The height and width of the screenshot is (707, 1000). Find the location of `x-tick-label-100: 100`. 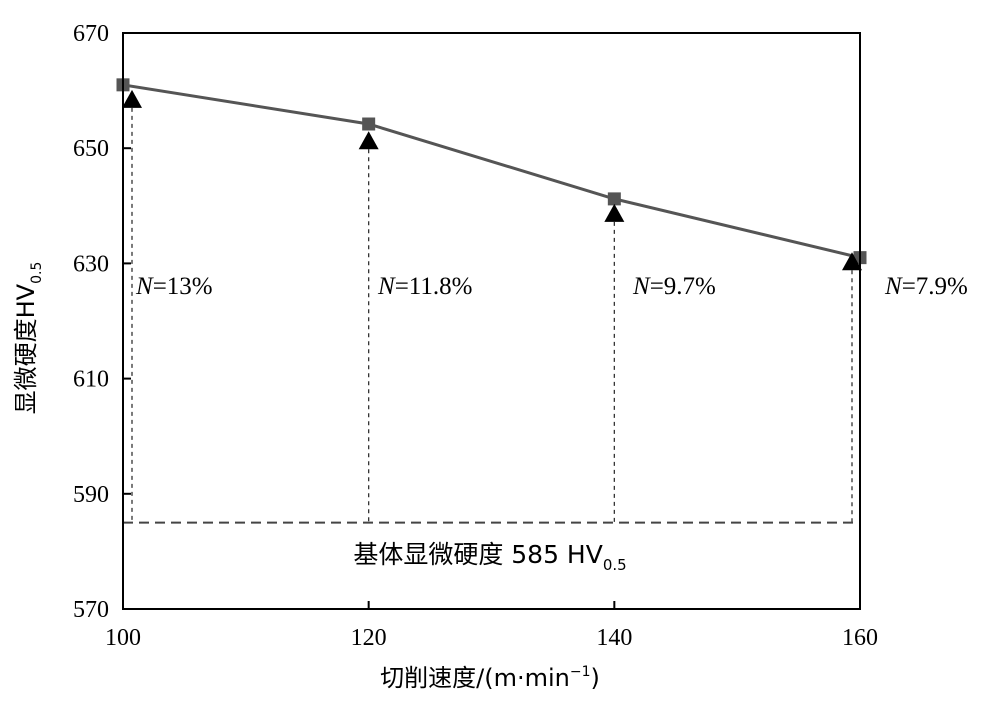

x-tick-label-100: 100 is located at coordinates (123, 638).